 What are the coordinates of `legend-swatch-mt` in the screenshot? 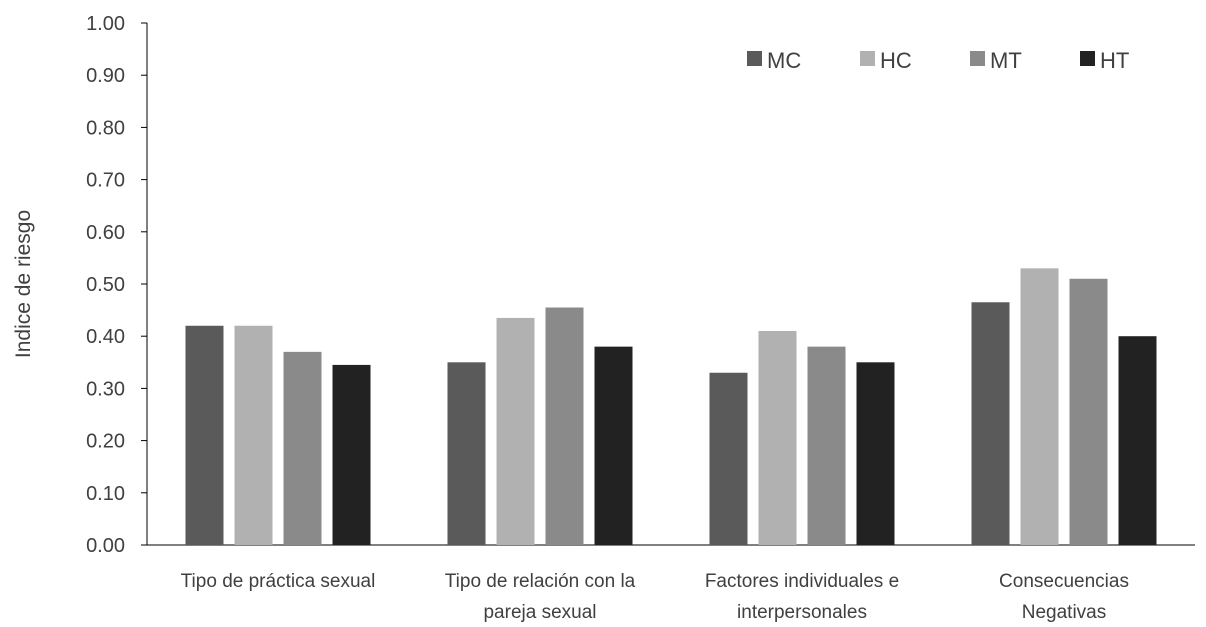 It's located at (977, 58).